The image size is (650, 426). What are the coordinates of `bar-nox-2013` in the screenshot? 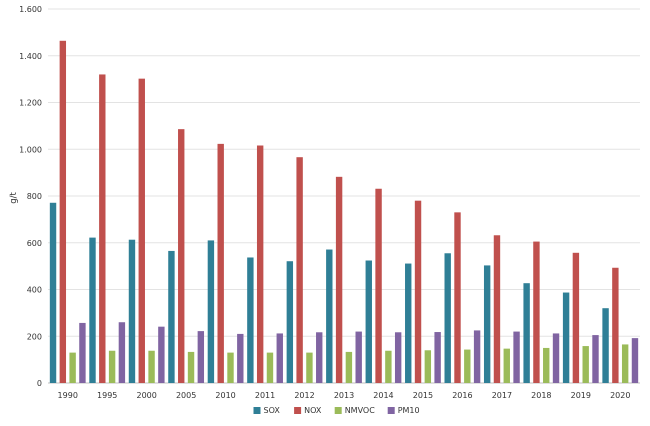 It's located at (339, 279).